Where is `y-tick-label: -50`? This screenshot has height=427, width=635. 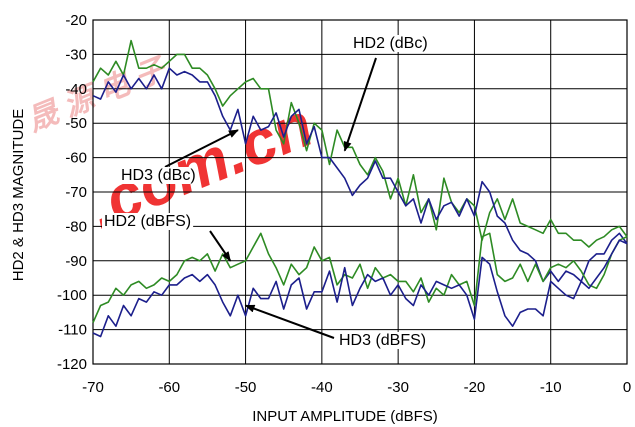 y-tick-label: -50 is located at coordinates (76, 123).